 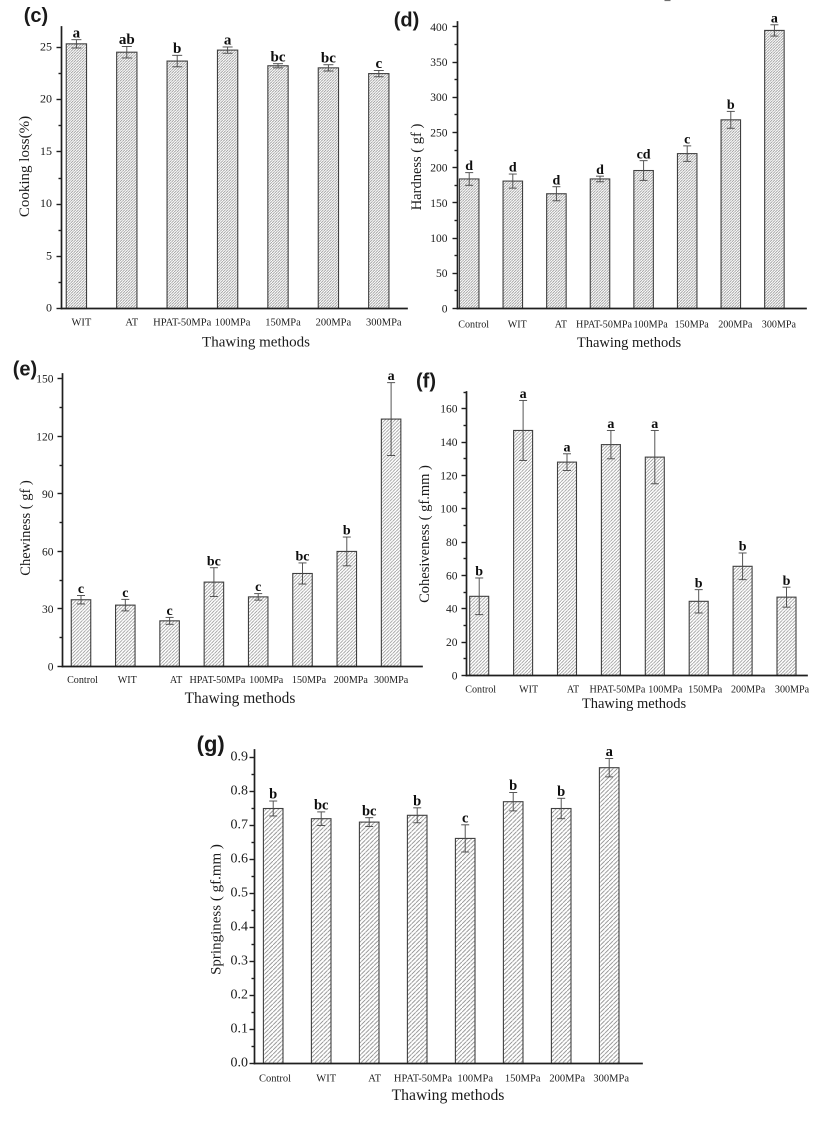 I want to click on svg-text: 0.1, so click(x=240, y=1029).